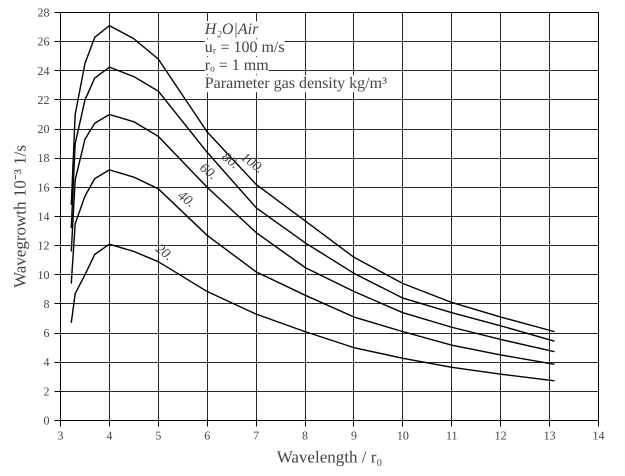 The height and width of the screenshot is (476, 625). What do you see at coordinates (550, 435) in the screenshot?
I see `x-tick-label: 13` at bounding box center [550, 435].